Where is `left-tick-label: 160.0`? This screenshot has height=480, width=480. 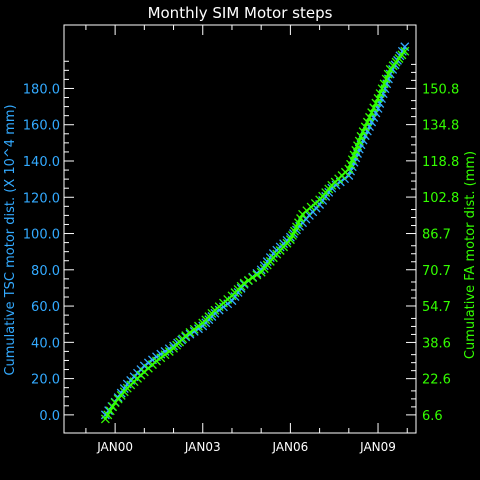
left-tick-label: 160.0 is located at coordinates (41, 126).